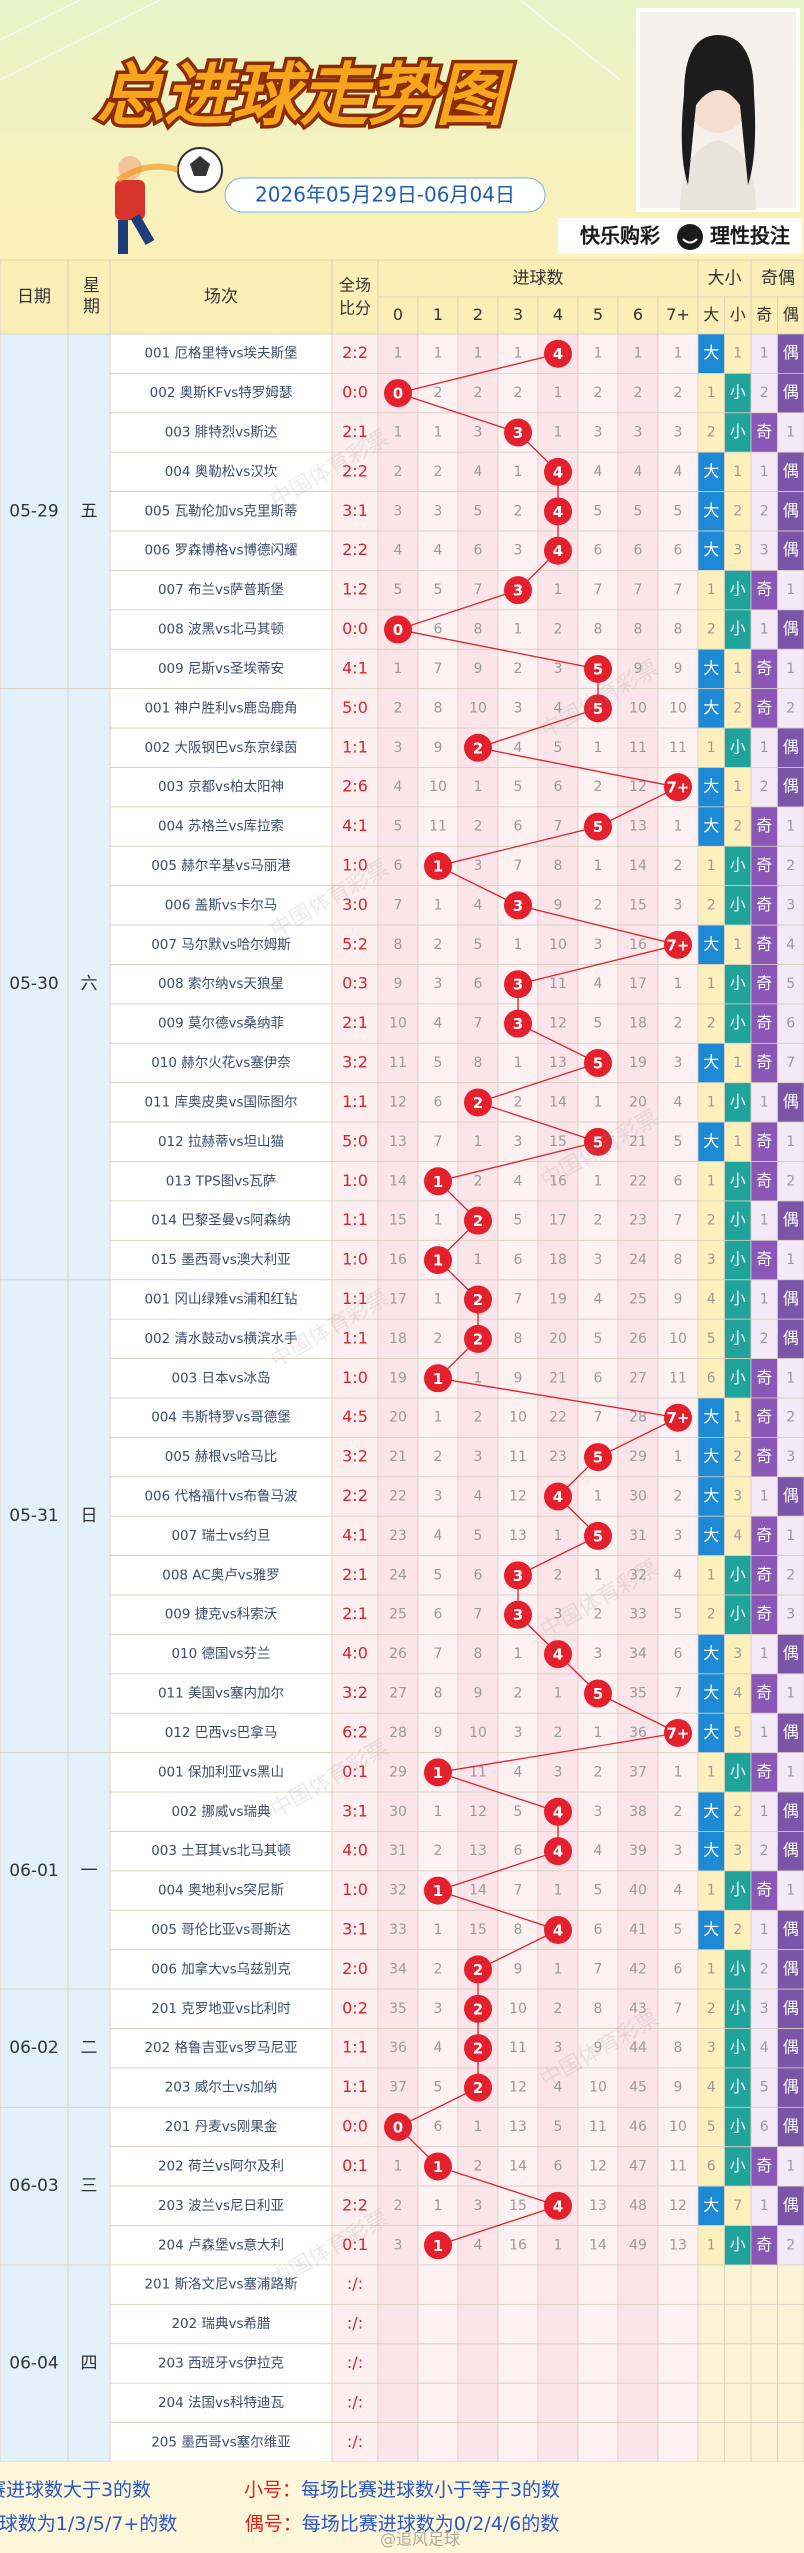  Describe the element at coordinates (478, 1930) in the screenshot. I see `omission-count: 15` at that location.